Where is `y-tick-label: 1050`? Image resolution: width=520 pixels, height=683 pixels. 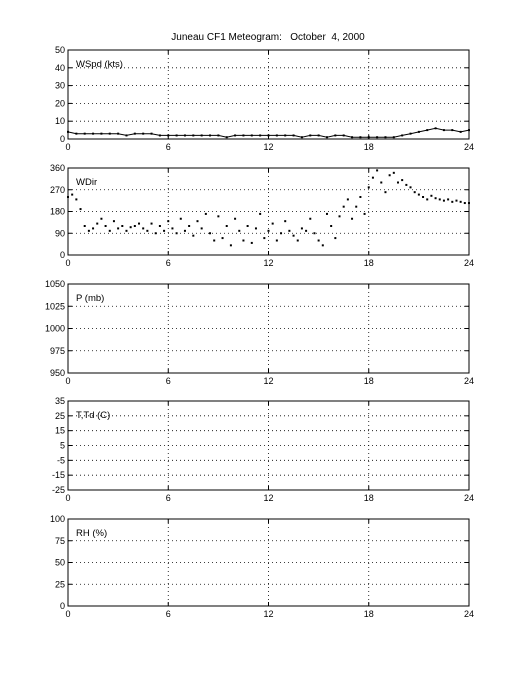 y-tick-label: 1050 is located at coordinates (55, 284).